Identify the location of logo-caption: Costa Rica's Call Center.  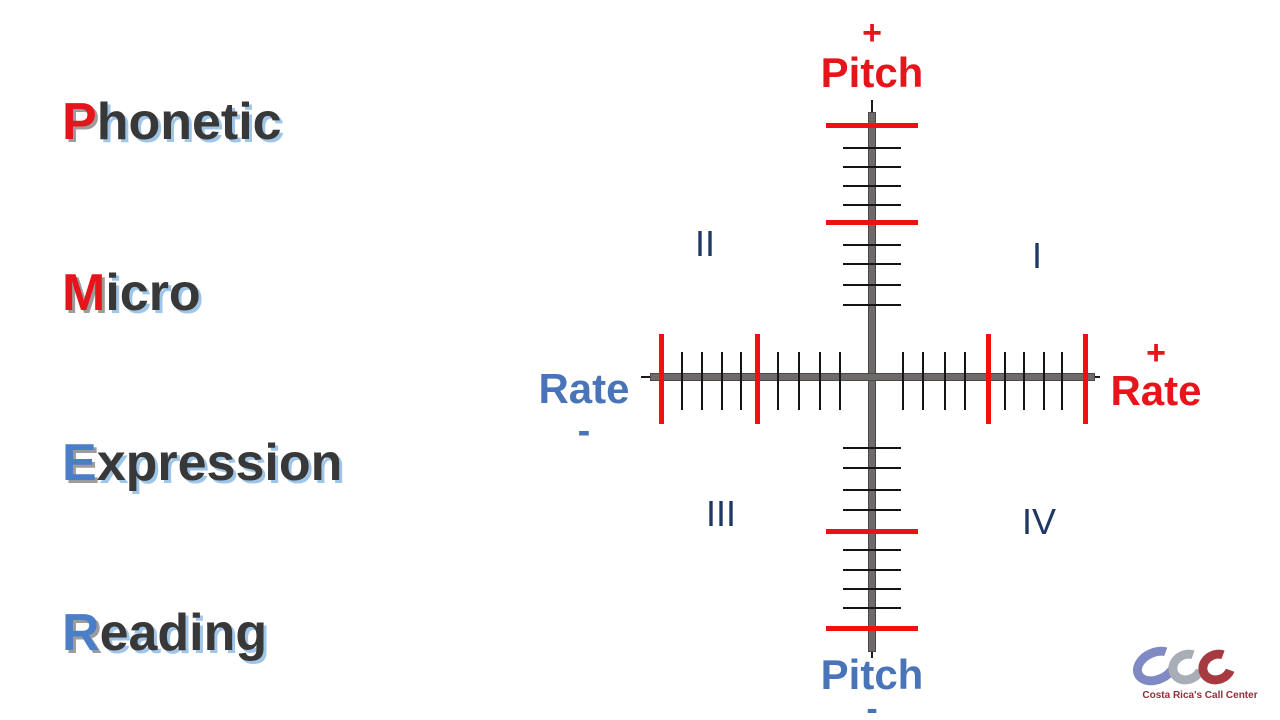
(1200, 695).